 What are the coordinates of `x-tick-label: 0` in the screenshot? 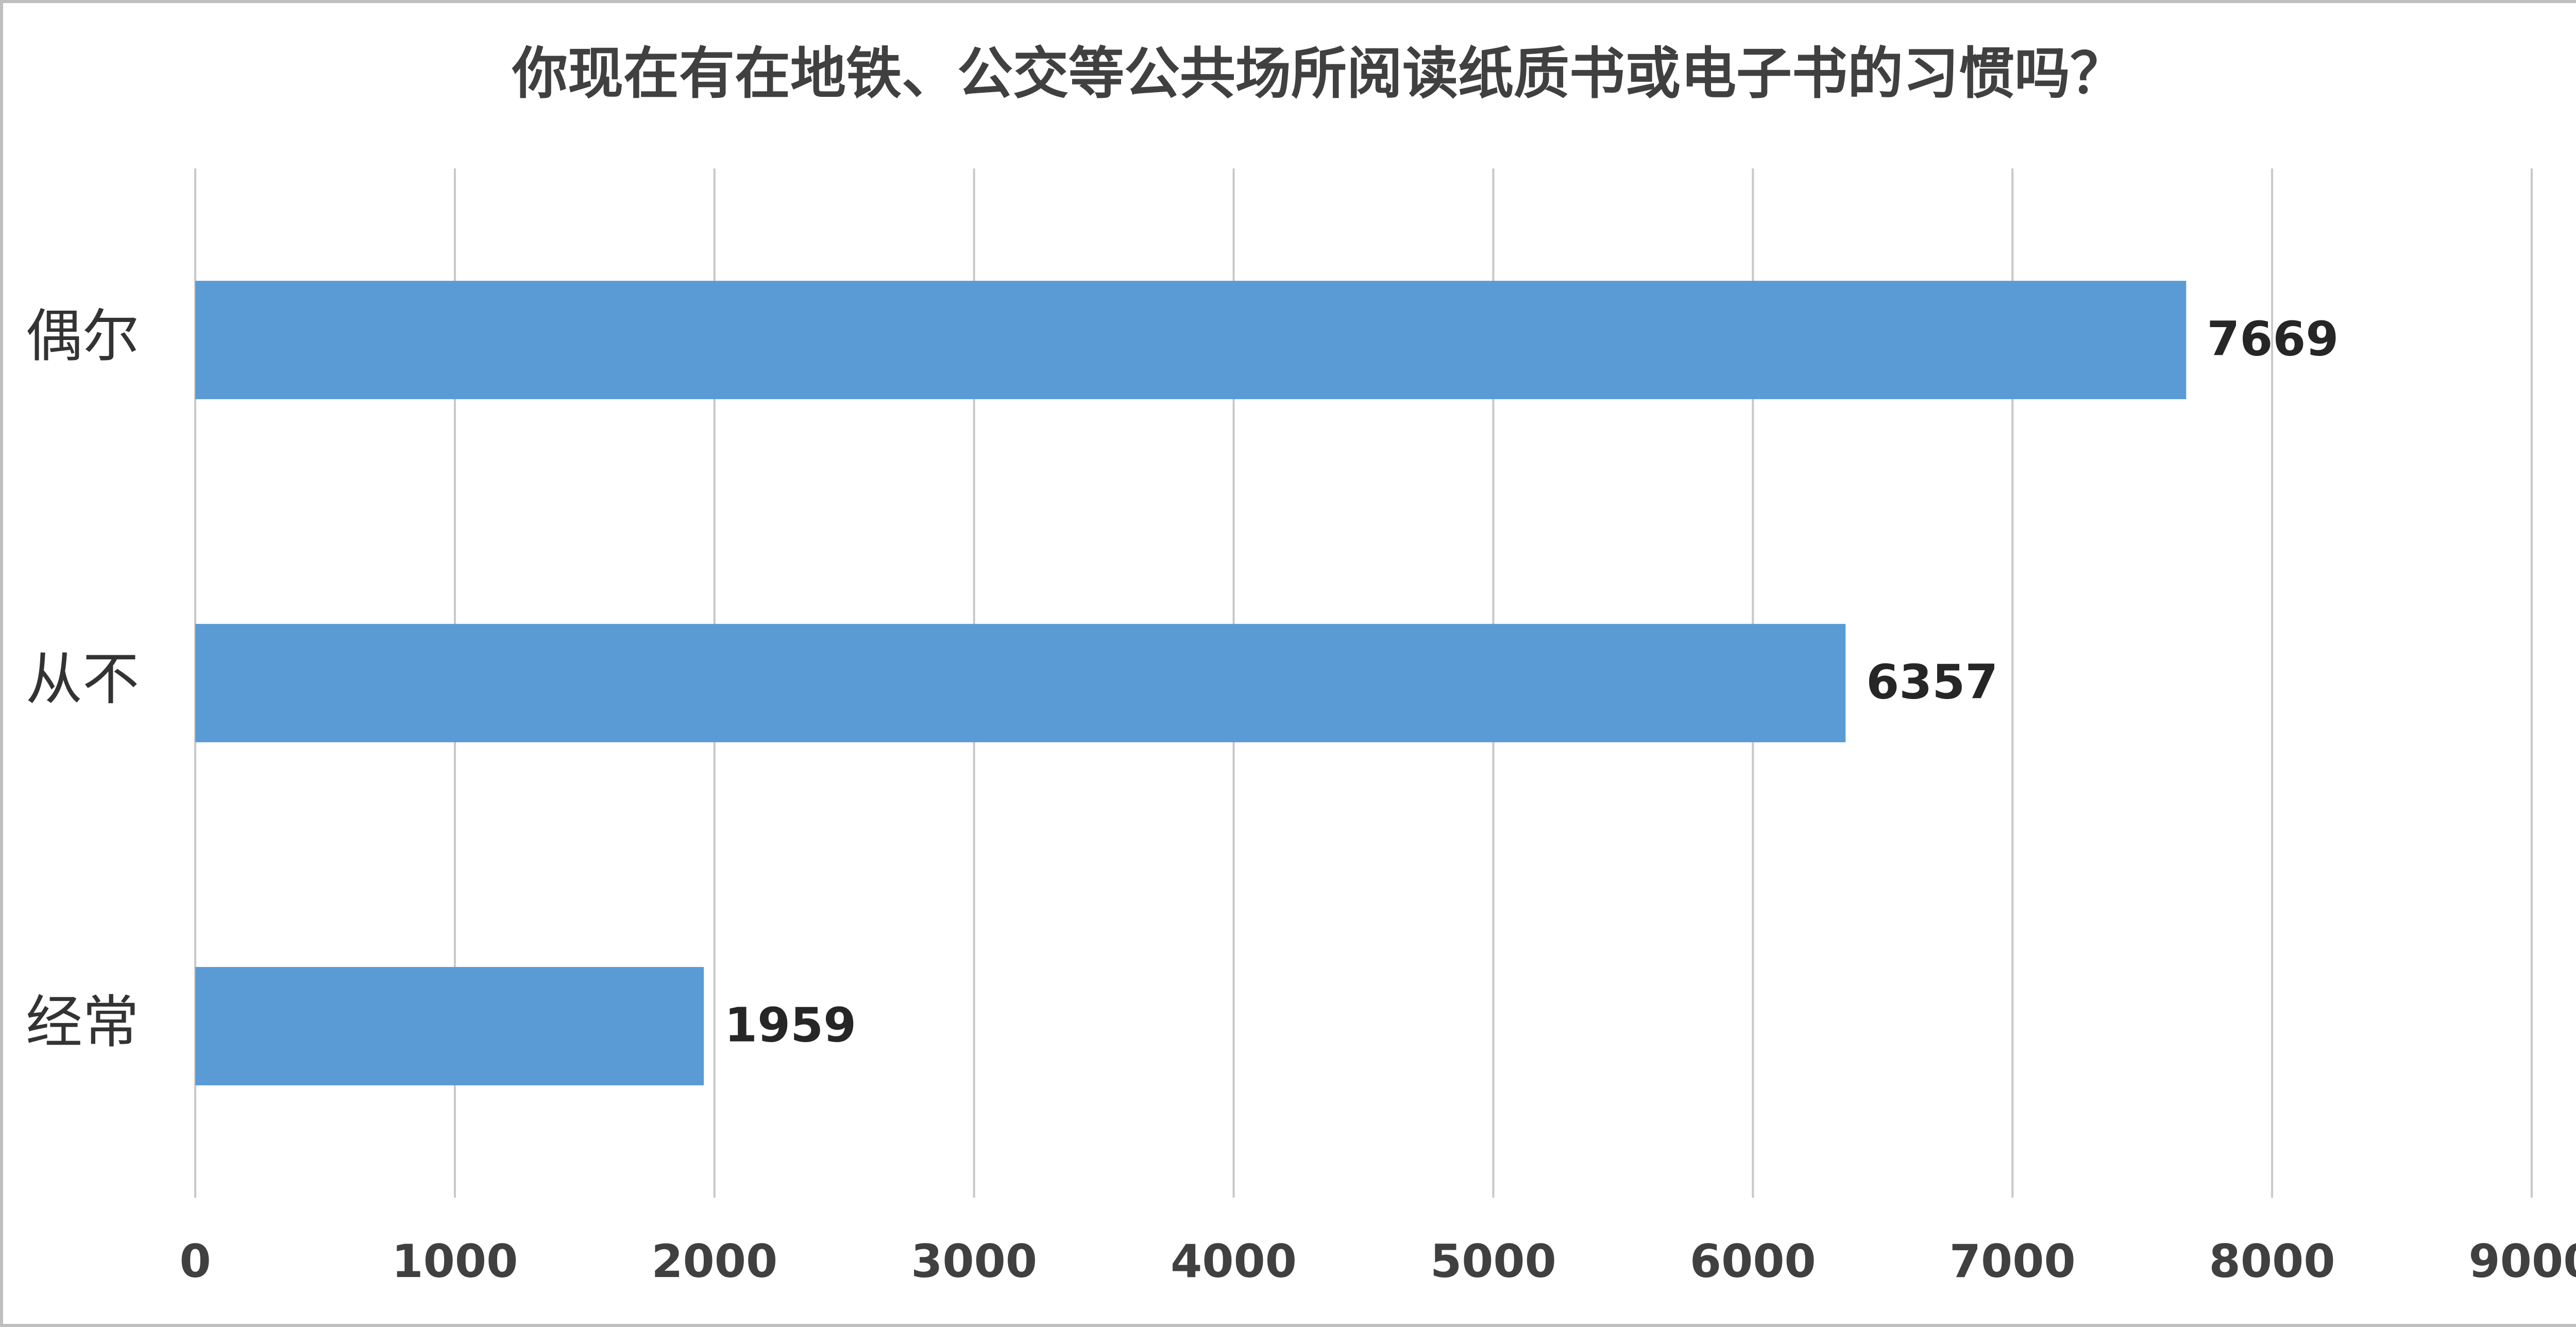 It's located at (195, 1261).